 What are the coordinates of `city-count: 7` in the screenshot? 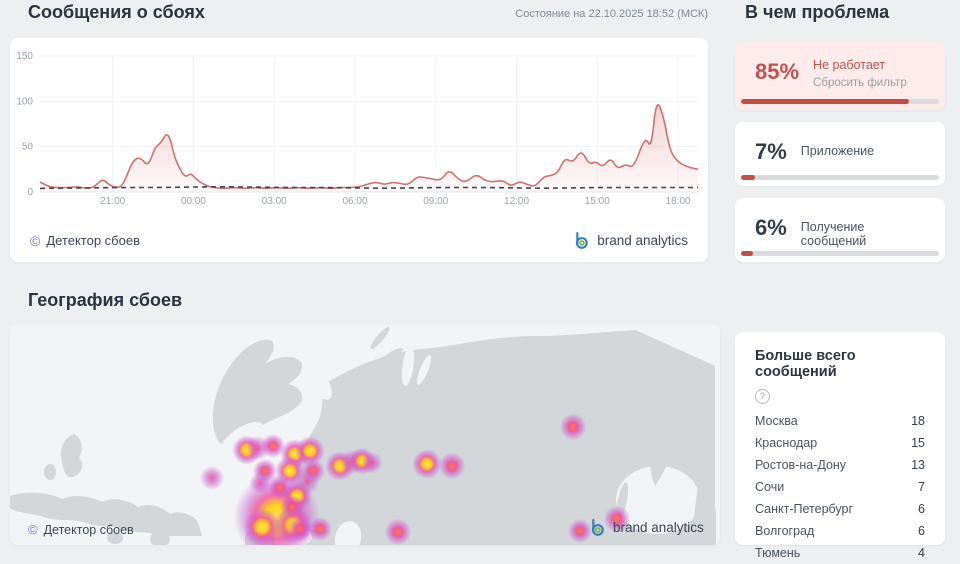 It's located at (921, 486).